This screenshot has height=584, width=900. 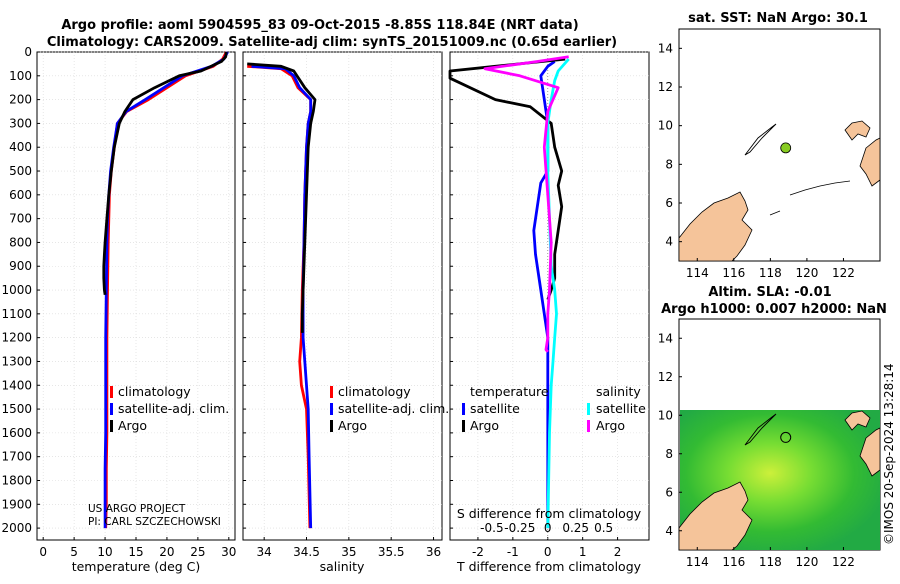 I want to click on y-tick-label: 200, so click(x=20, y=100).